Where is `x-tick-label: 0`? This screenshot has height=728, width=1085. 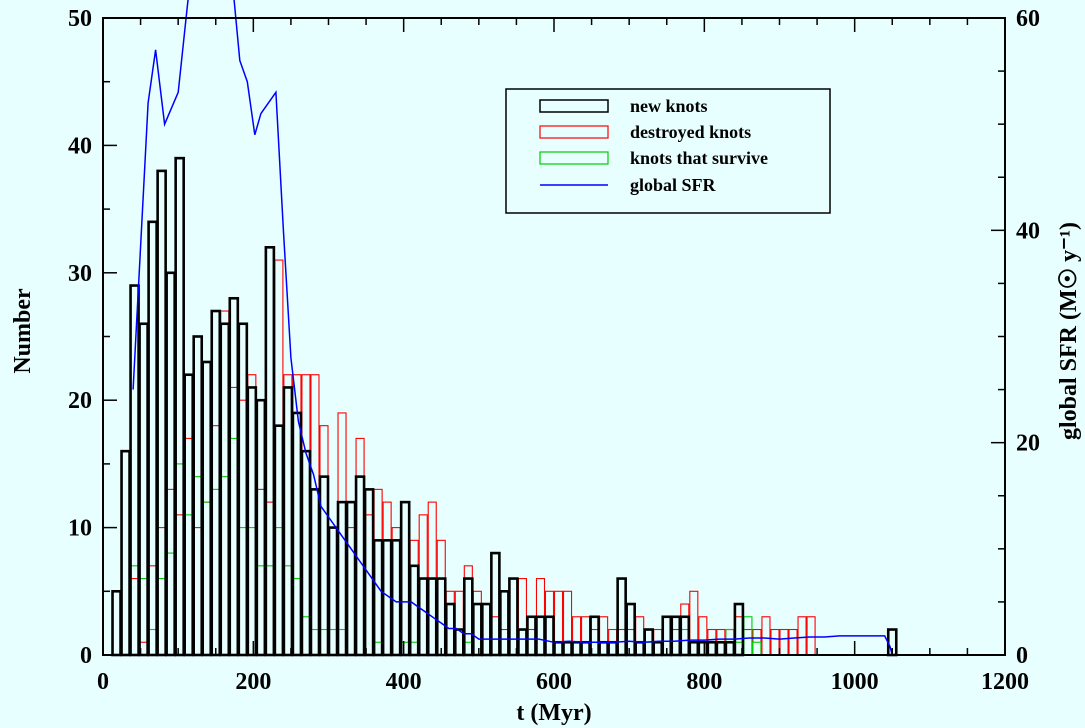 x-tick-label: 0 is located at coordinates (103, 682).